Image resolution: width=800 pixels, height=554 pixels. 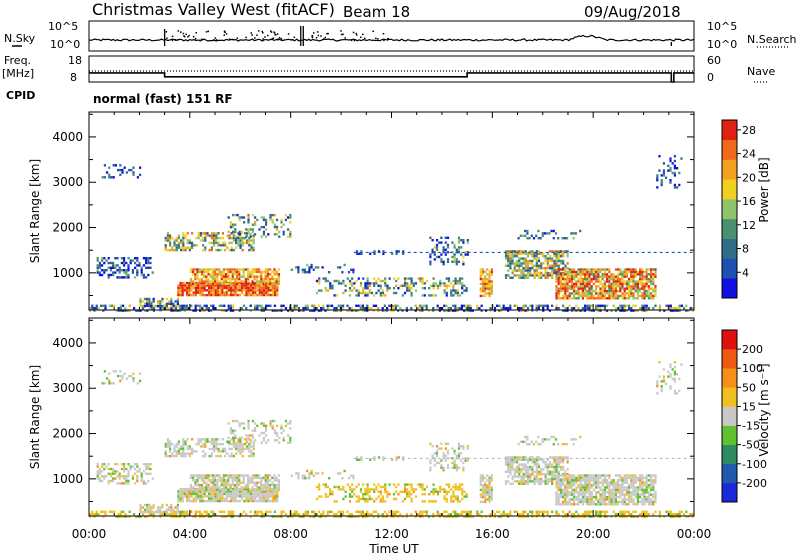 I want to click on nave-ytick-bottom: 0, so click(x=710, y=77).